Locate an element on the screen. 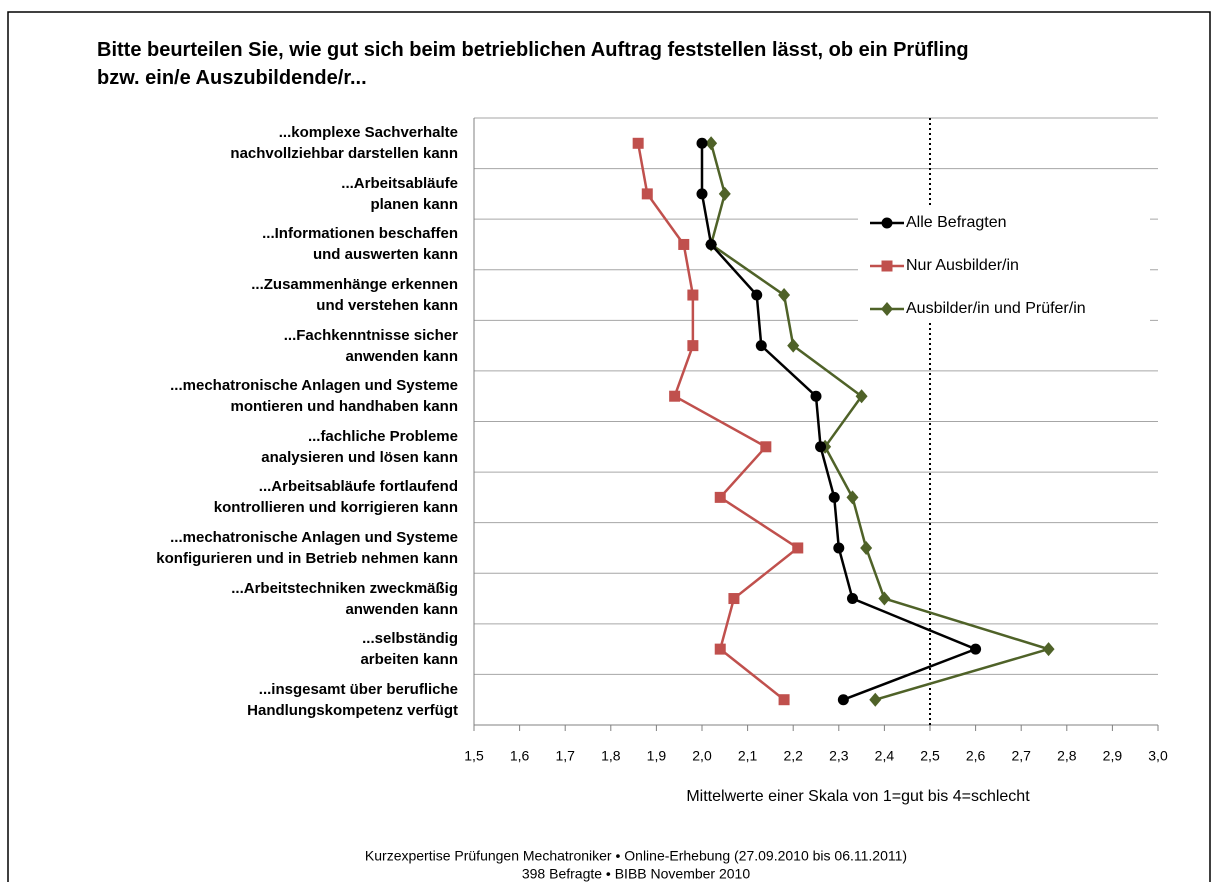  x-tick-label: 1,7 is located at coordinates (565, 756).